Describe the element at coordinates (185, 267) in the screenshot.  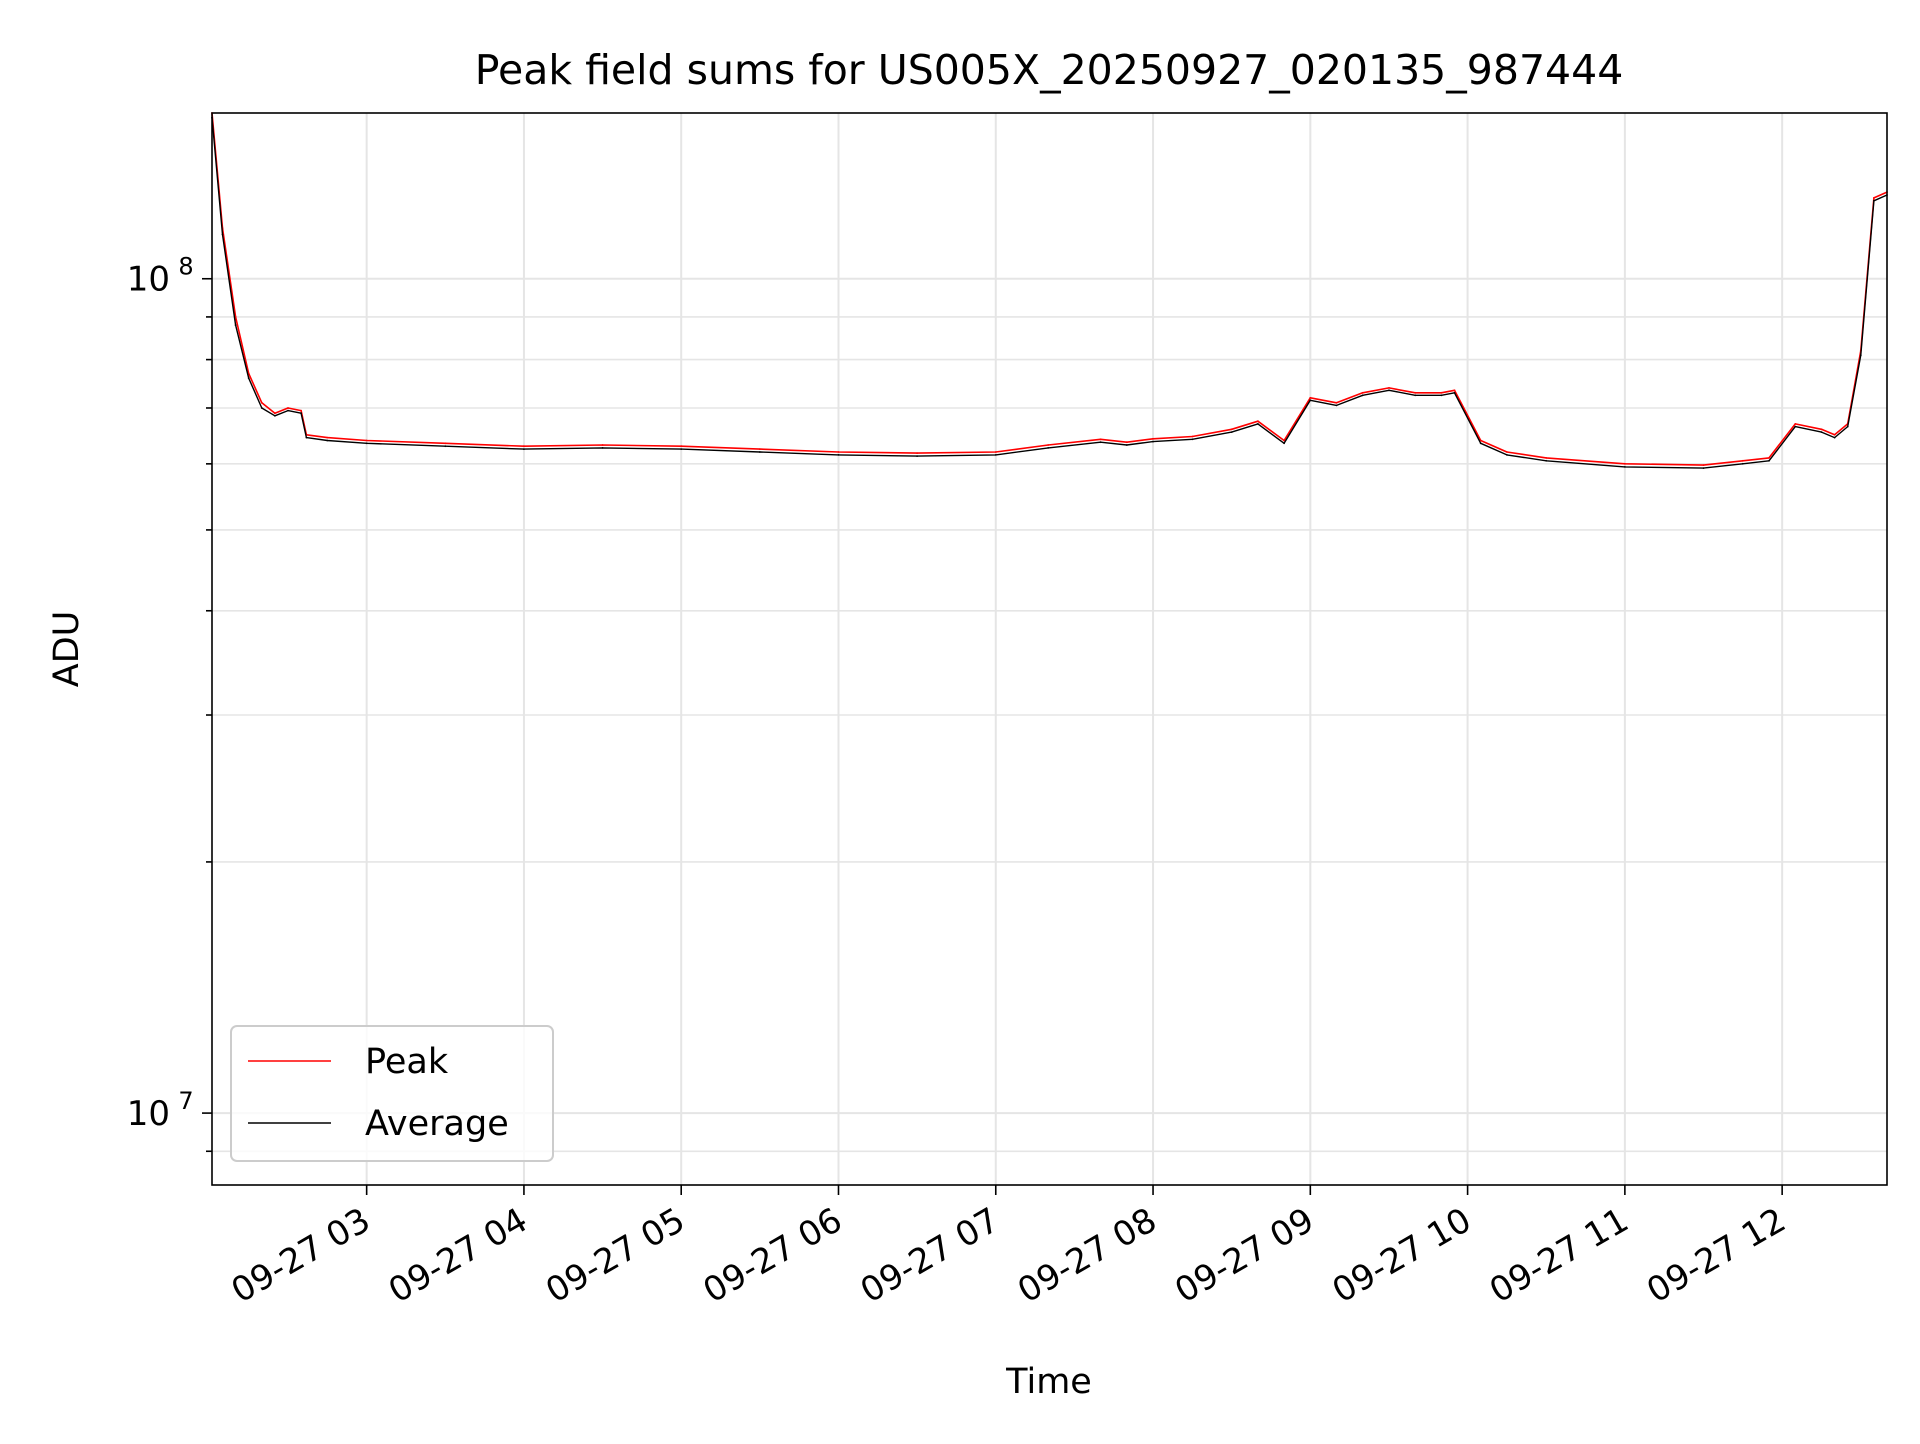
I see `y-tick-label-exponent: 8` at that location.